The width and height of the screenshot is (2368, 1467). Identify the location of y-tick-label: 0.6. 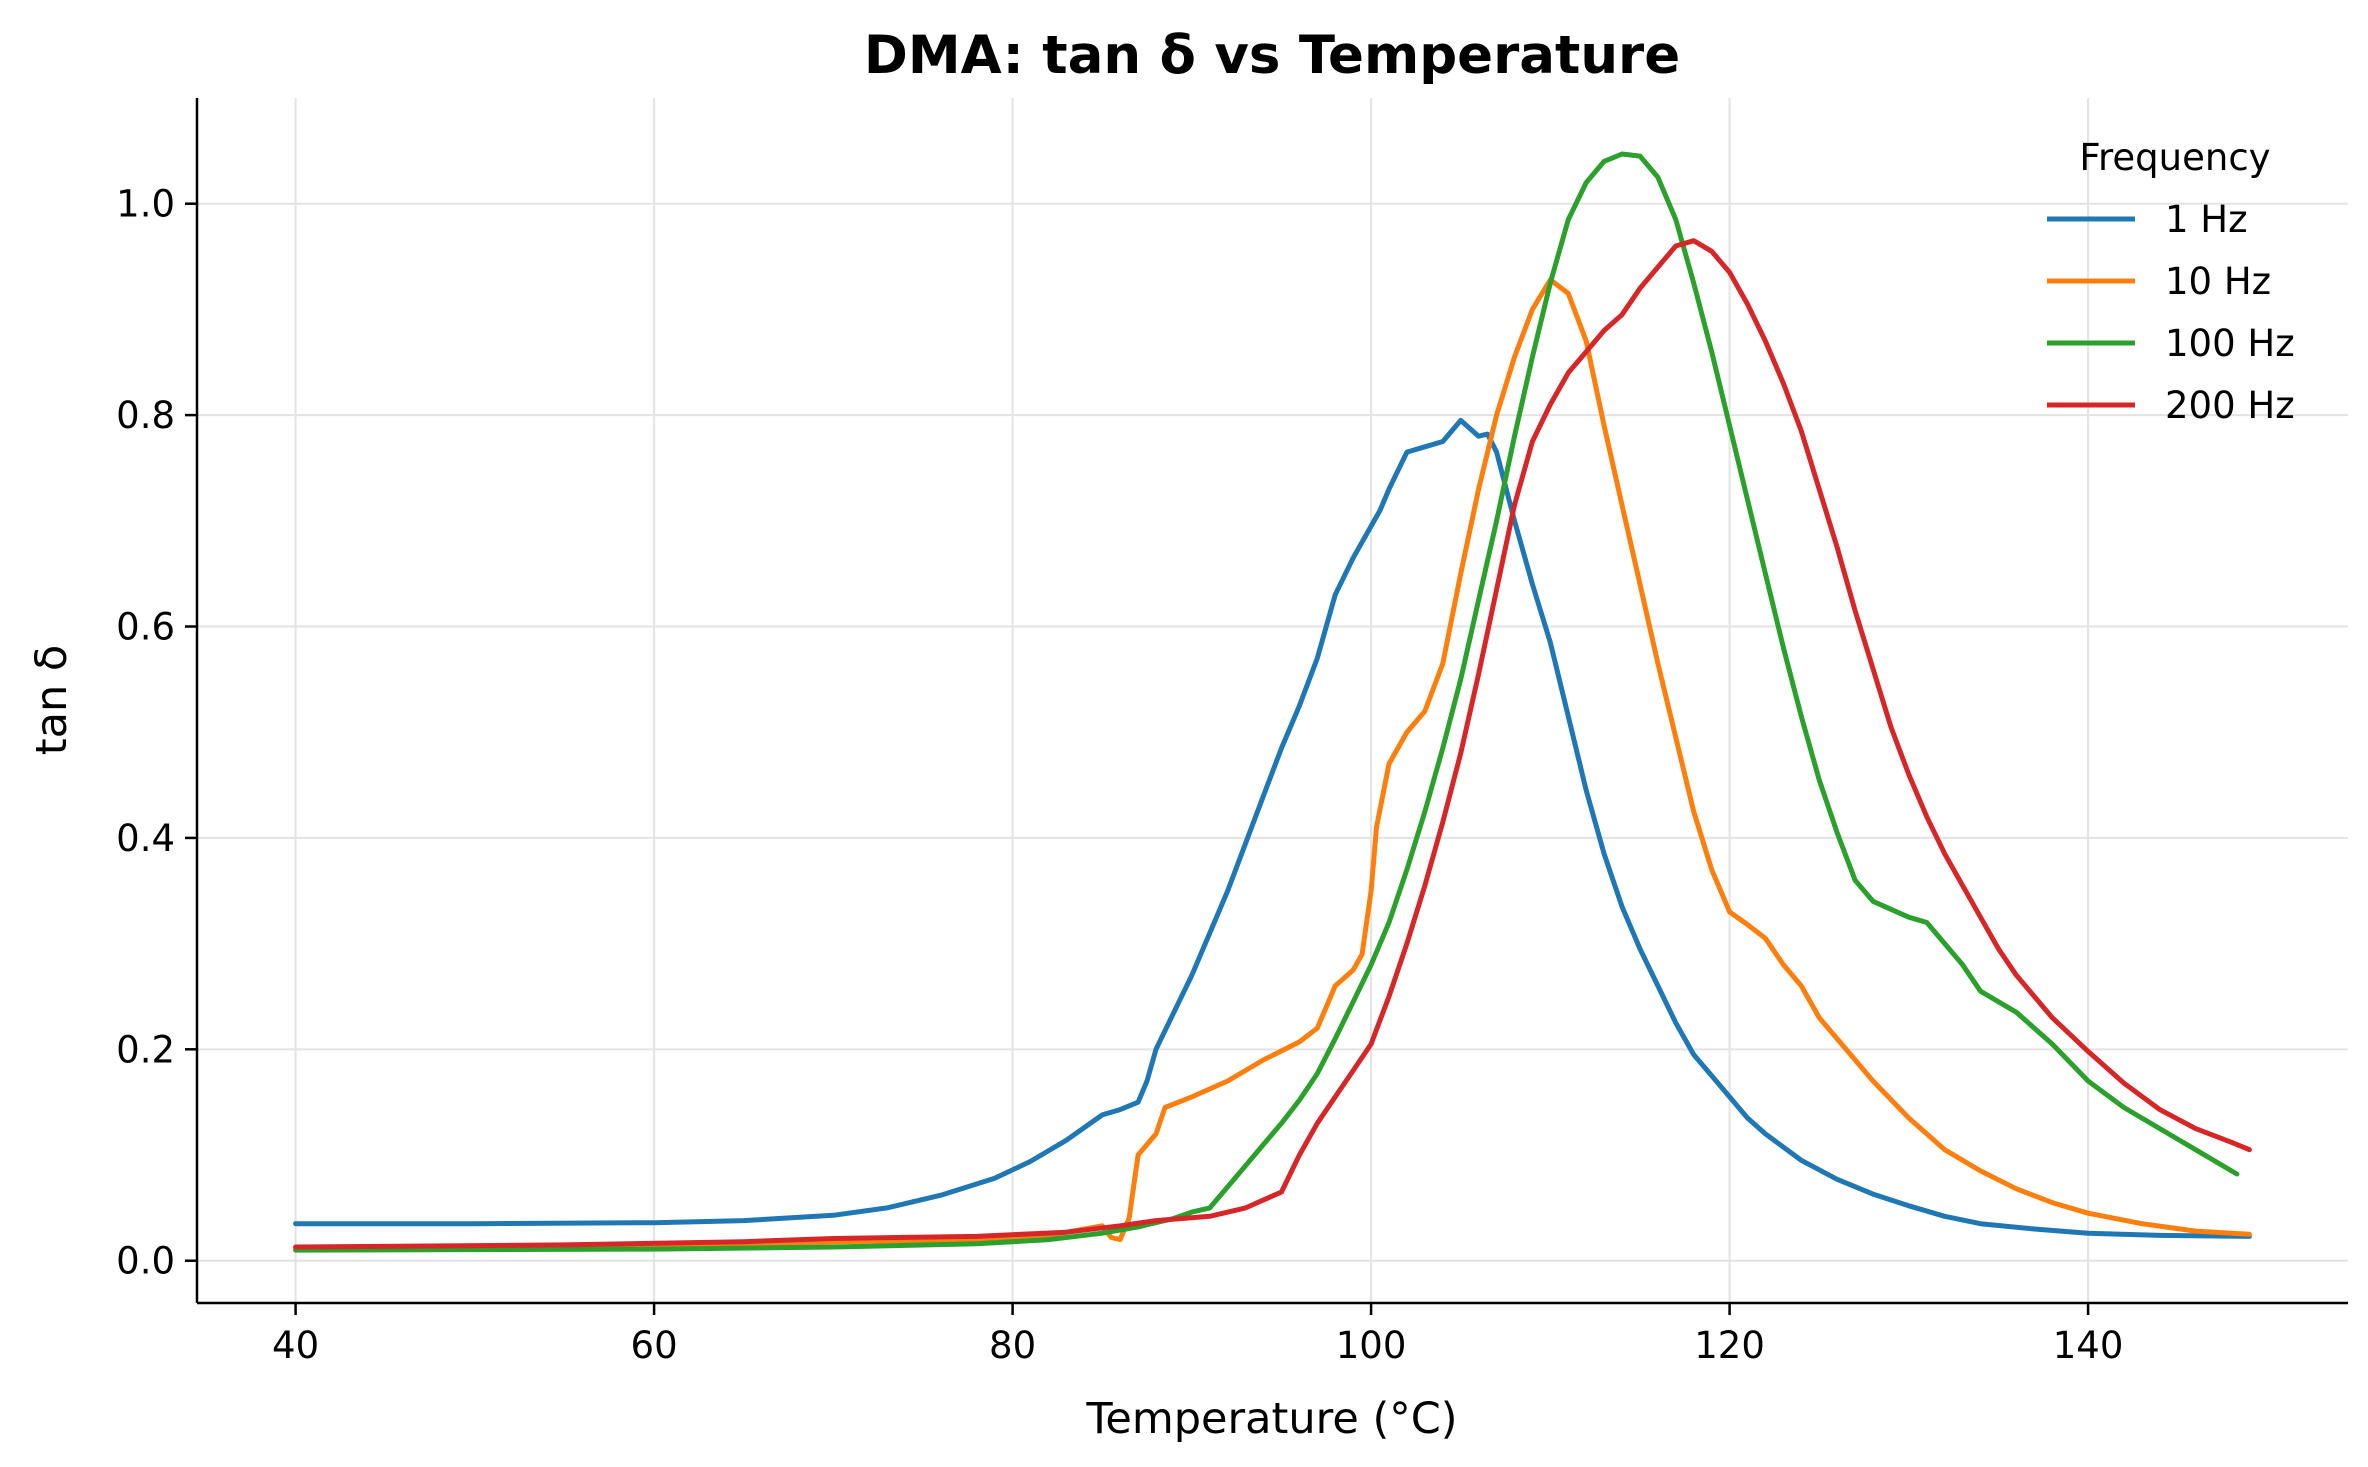
(145, 627).